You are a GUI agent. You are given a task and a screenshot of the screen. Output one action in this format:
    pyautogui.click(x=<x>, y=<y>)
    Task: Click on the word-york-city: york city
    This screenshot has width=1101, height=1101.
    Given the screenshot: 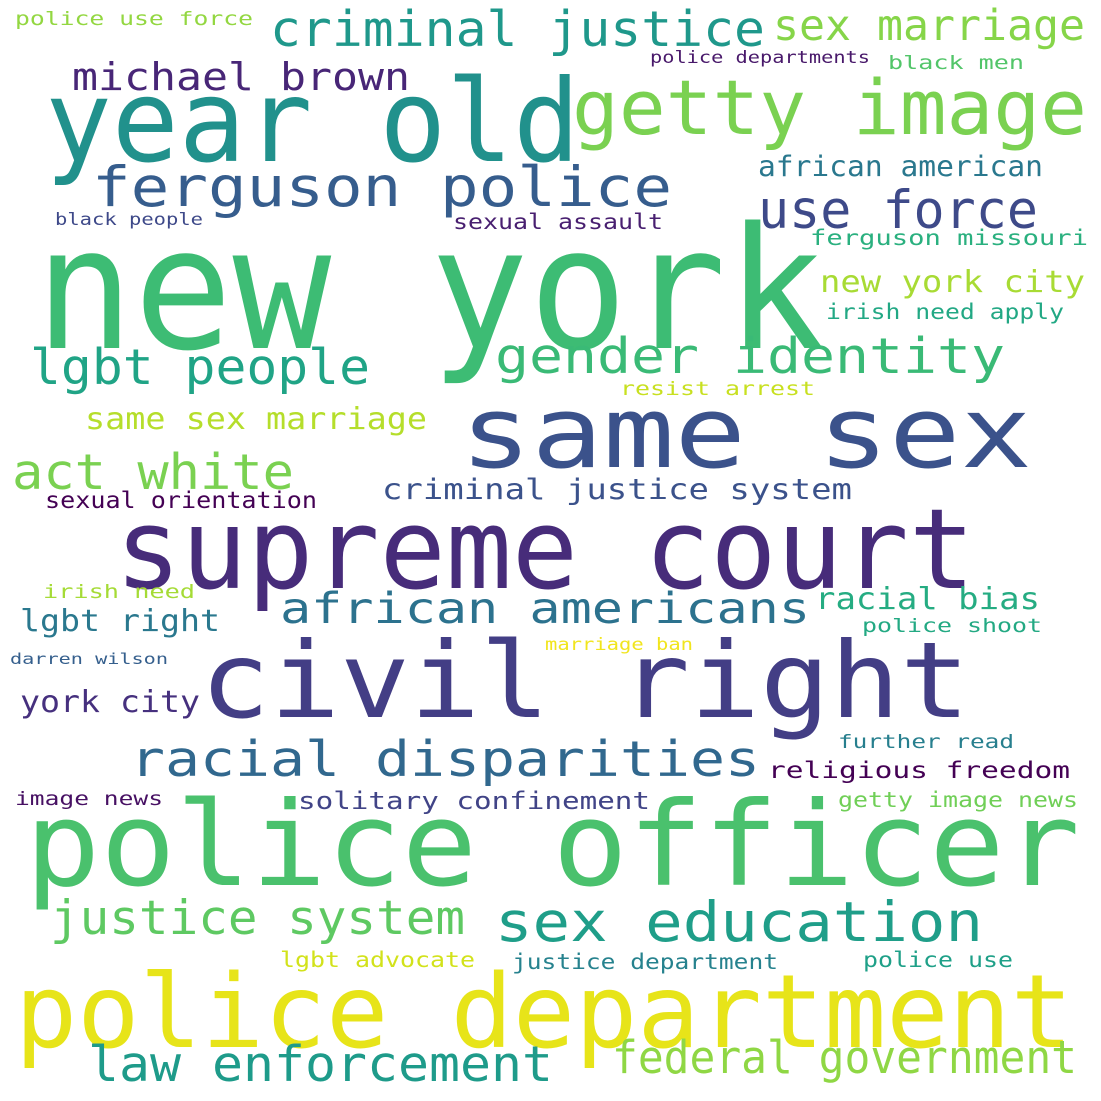 What is the action you would take?
    pyautogui.click(x=110, y=702)
    